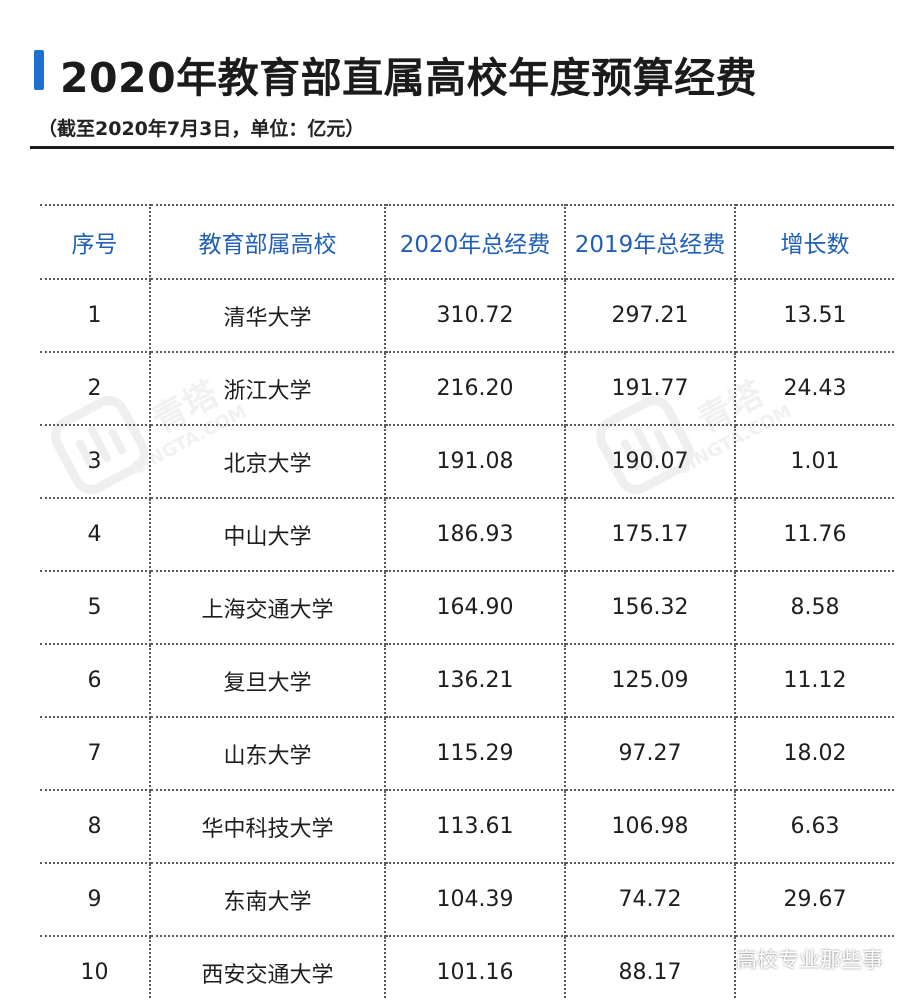  I want to click on table-row: 2 浙江大学 216.20 191.77 24.43, so click(467, 388).